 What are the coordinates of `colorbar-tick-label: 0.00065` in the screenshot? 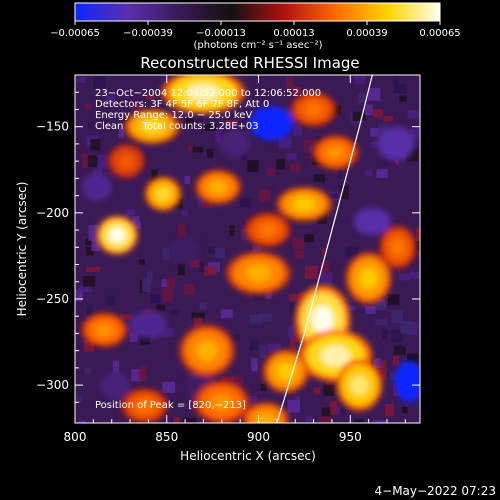 It's located at (439, 33).